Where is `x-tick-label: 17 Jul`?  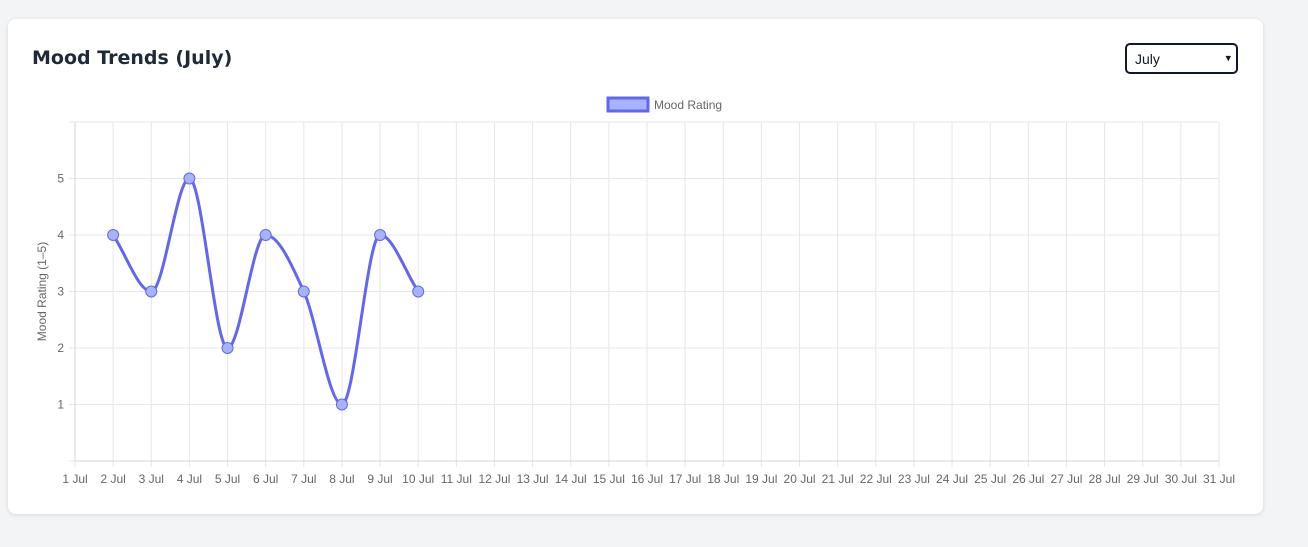 x-tick-label: 17 Jul is located at coordinates (685, 479).